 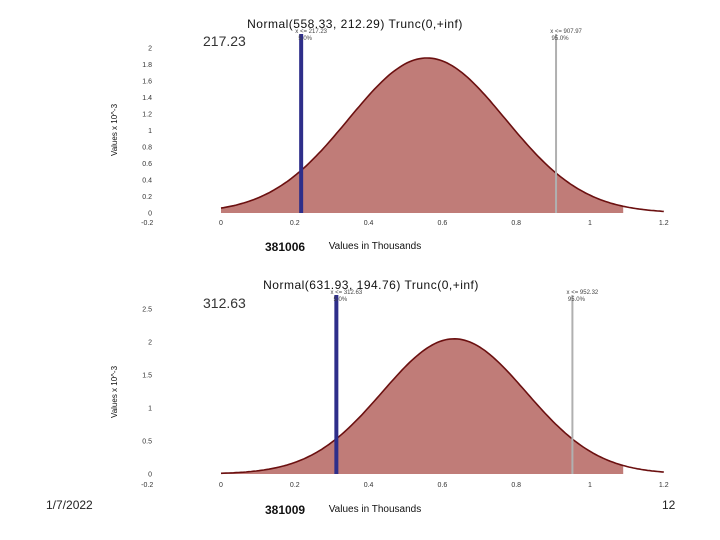 What do you see at coordinates (114, 391) in the screenshot?
I see `chart-2-ylabel: Values x 10^-3` at bounding box center [114, 391].